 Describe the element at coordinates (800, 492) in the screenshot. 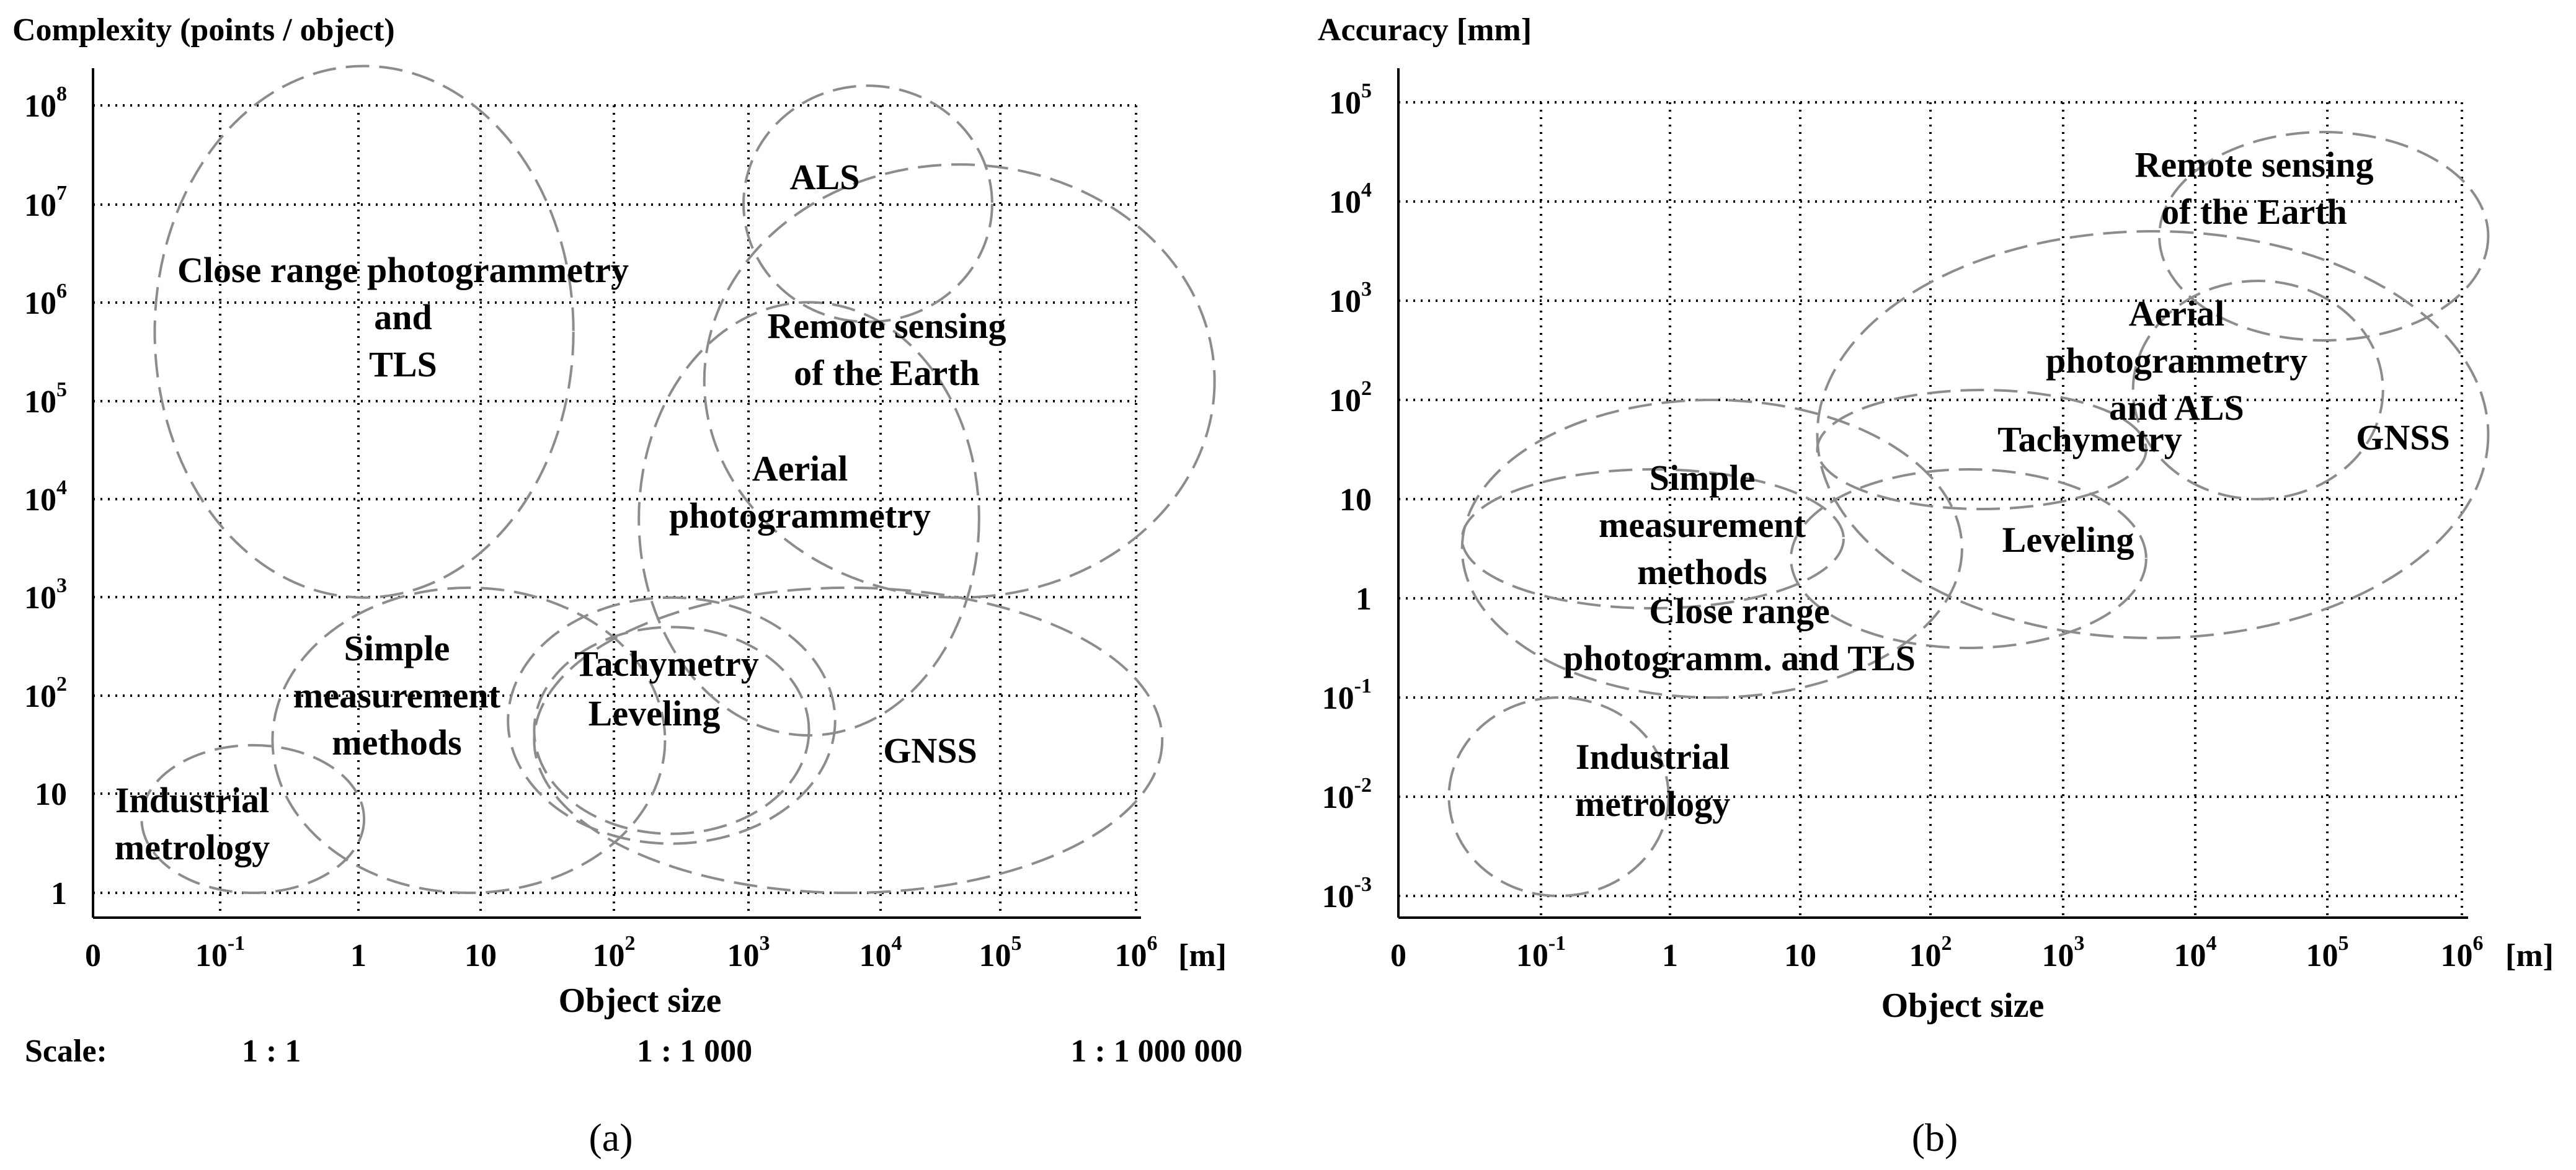

I see `region-label-aerial-photogrammetry: Aerial photogrammetry` at that location.